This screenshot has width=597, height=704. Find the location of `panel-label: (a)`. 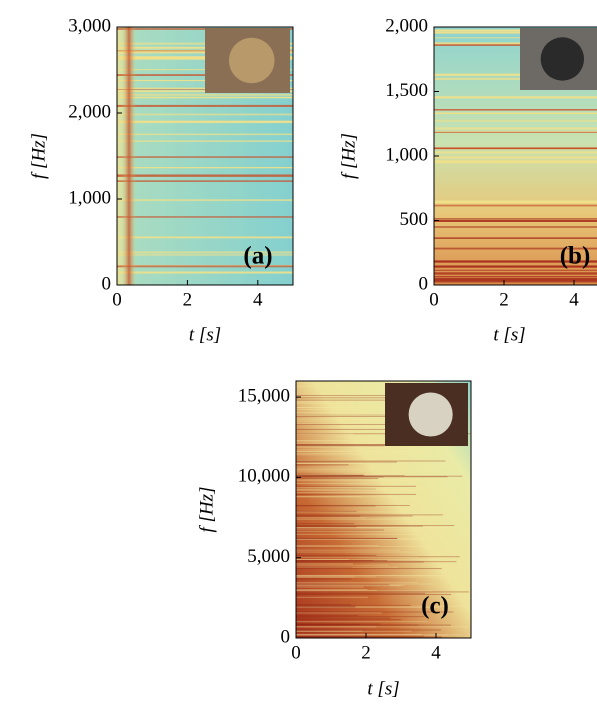

panel-label: (a) is located at coordinates (257, 256).